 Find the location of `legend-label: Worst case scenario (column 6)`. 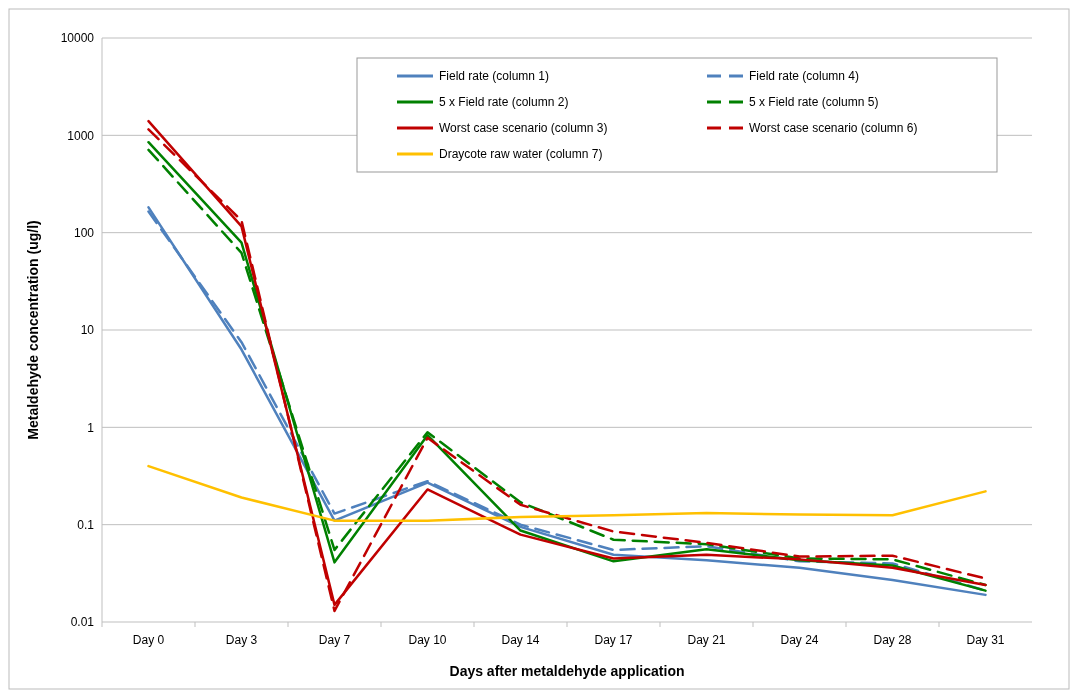

legend-label: Worst case scenario (column 6) is located at coordinates (833, 128).